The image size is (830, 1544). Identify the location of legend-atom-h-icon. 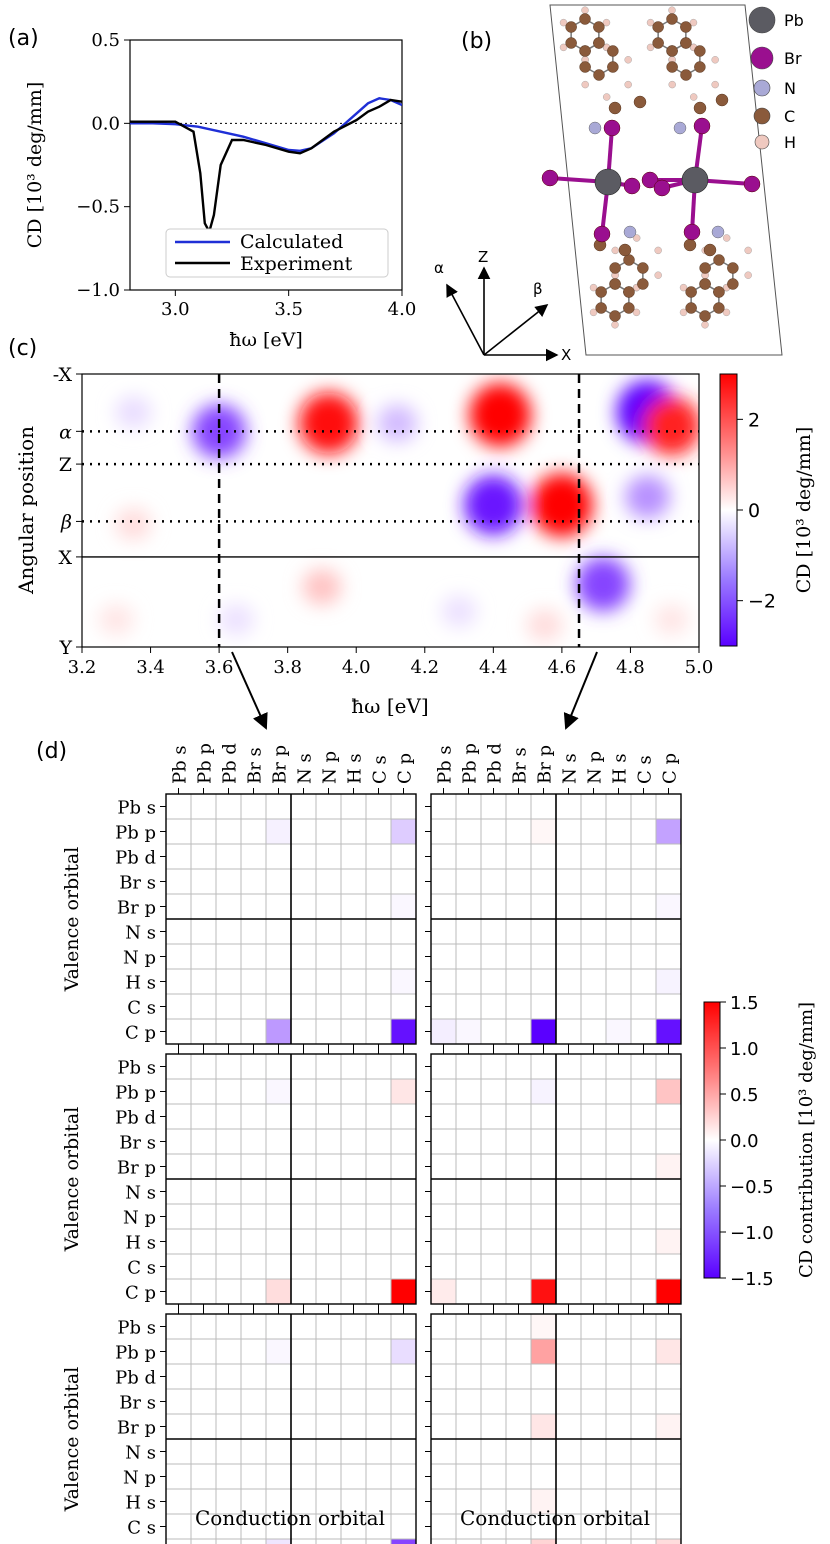
(762, 142).